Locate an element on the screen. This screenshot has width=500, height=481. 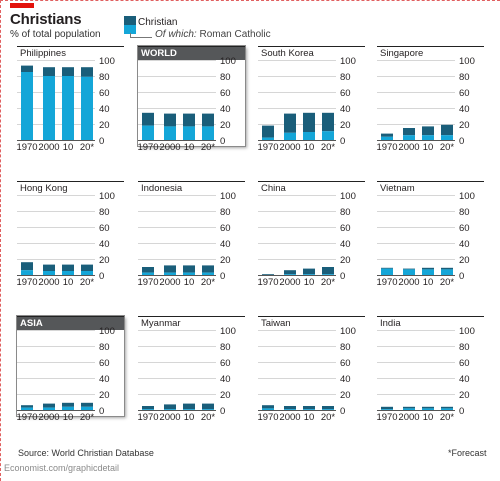
panel-singapore: Singapore 0 20 40 60 80 100 1970 2000 10 20* is located at coordinates (430, 99).